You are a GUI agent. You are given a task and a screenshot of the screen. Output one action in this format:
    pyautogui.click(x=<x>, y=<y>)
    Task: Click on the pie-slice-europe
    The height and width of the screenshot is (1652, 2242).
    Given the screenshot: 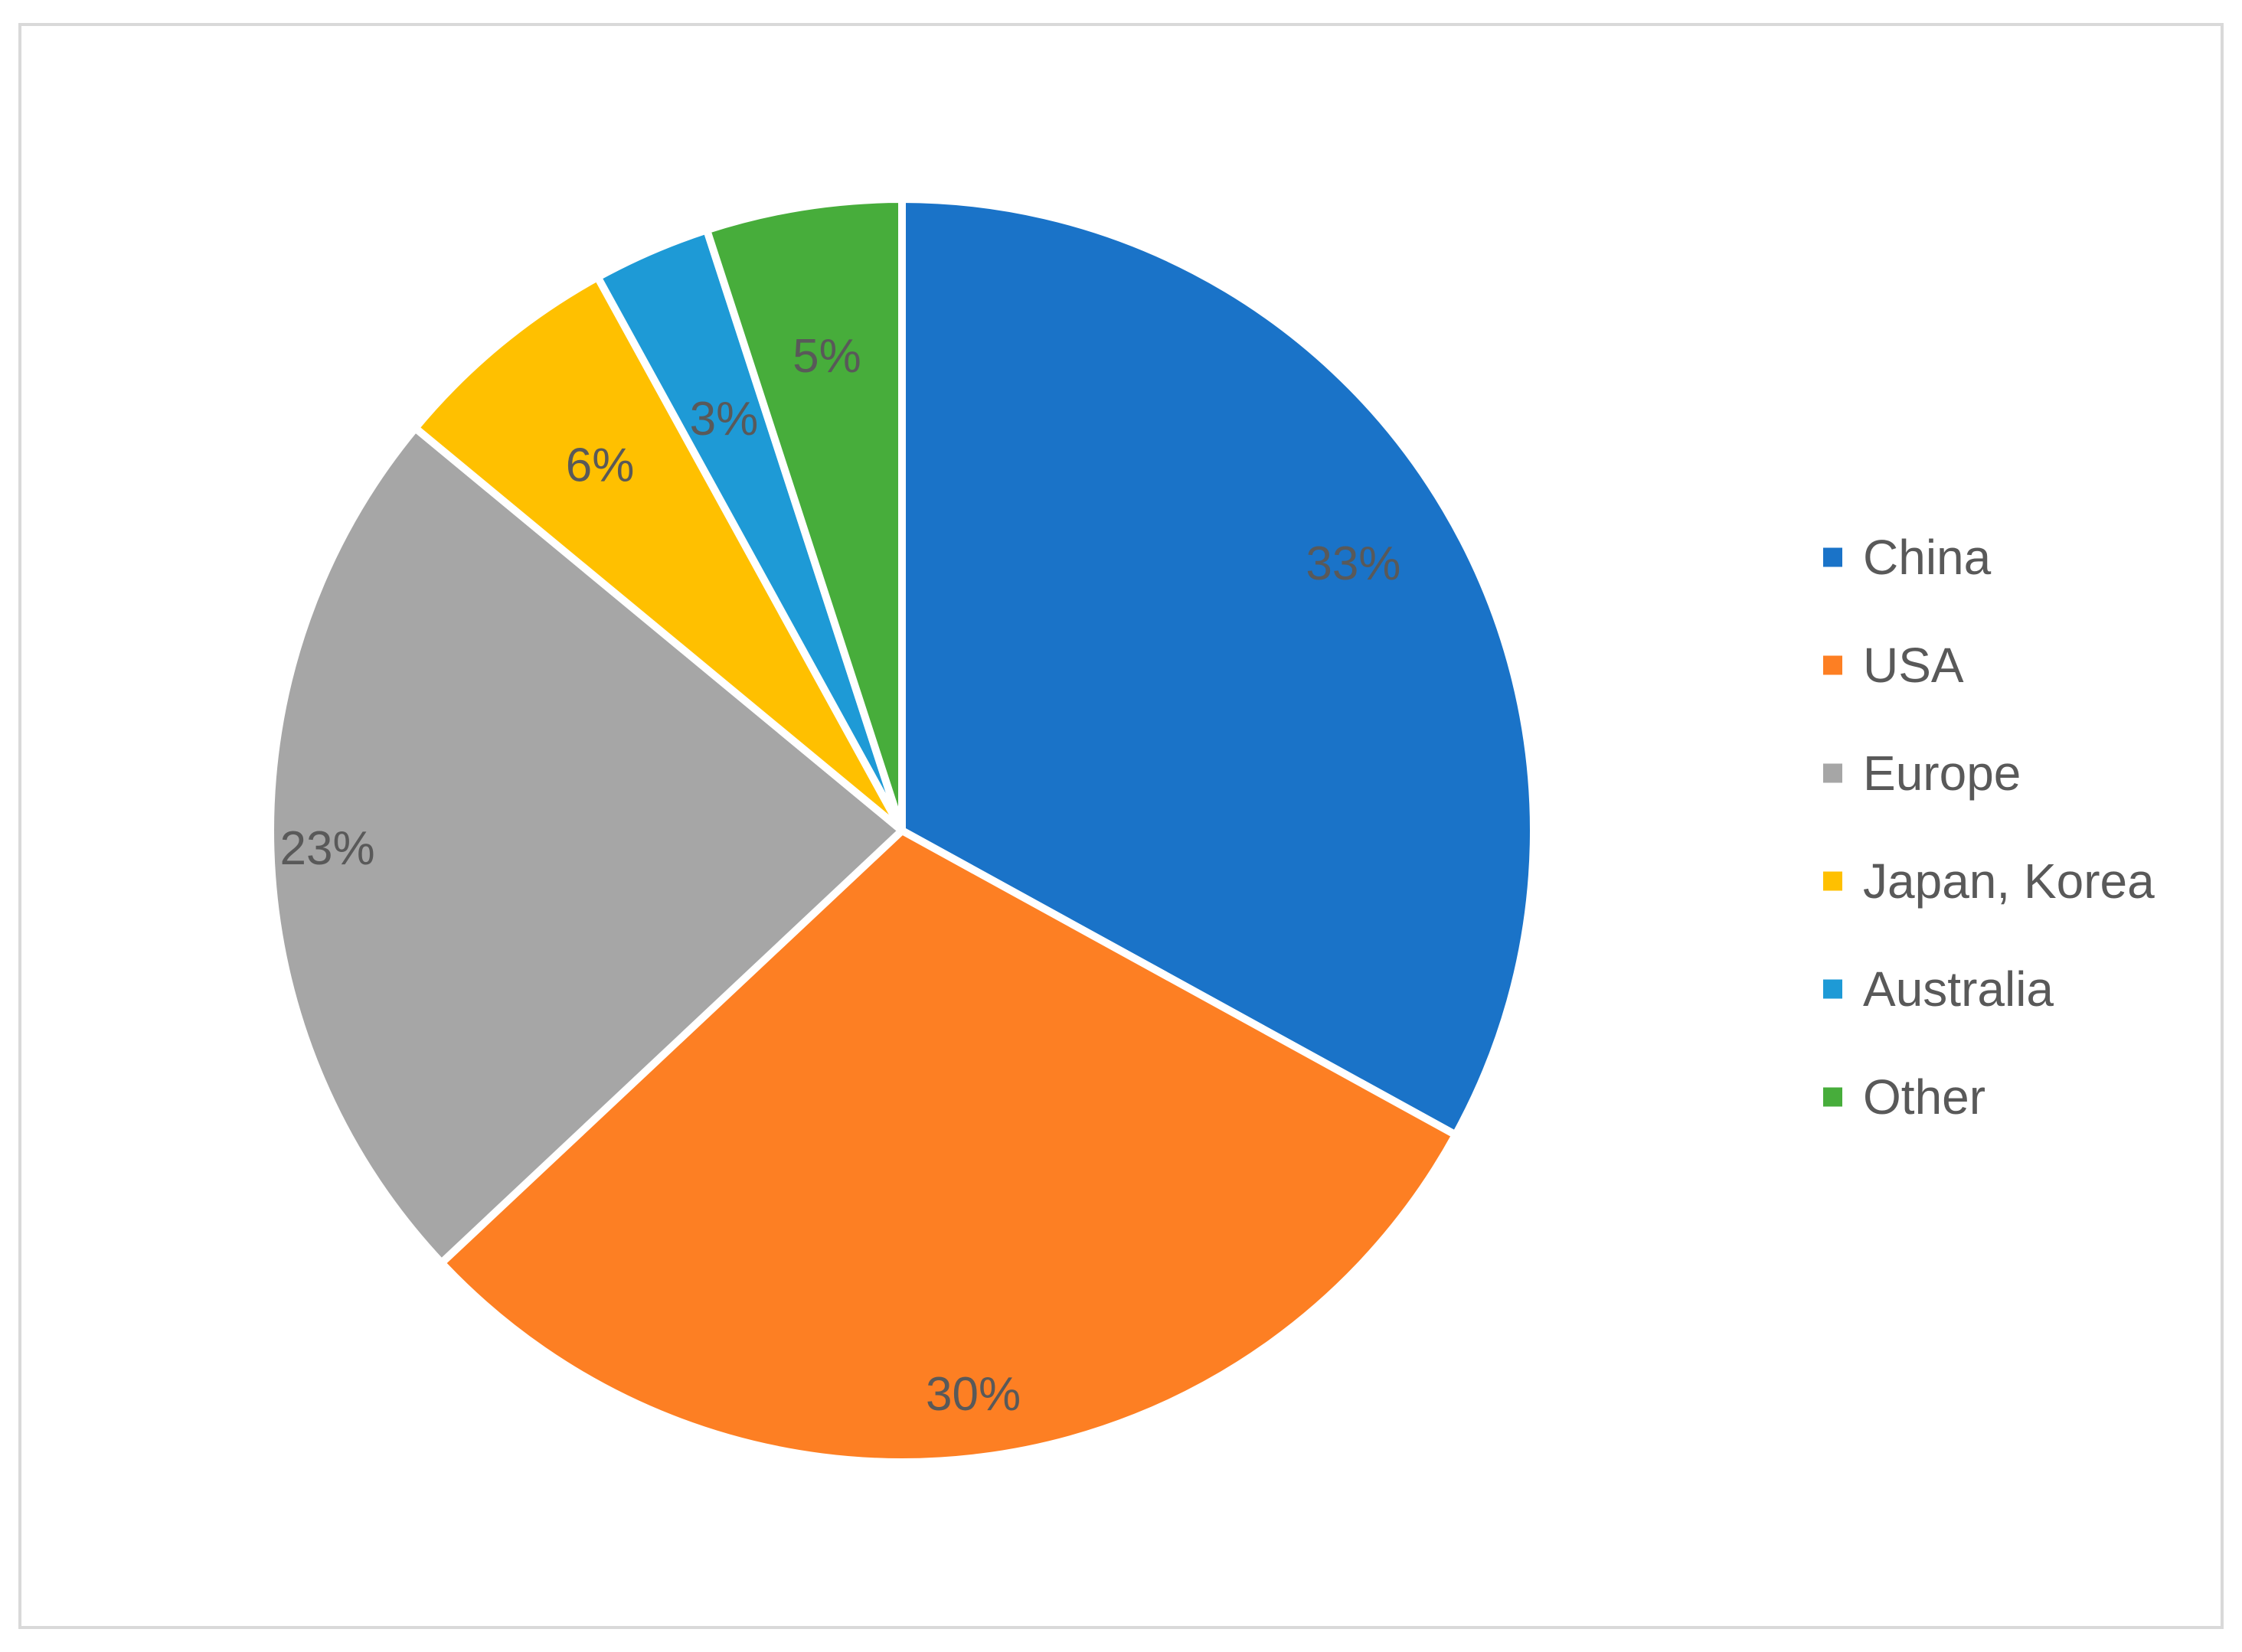 What is the action you would take?
    pyautogui.click(x=587, y=845)
    